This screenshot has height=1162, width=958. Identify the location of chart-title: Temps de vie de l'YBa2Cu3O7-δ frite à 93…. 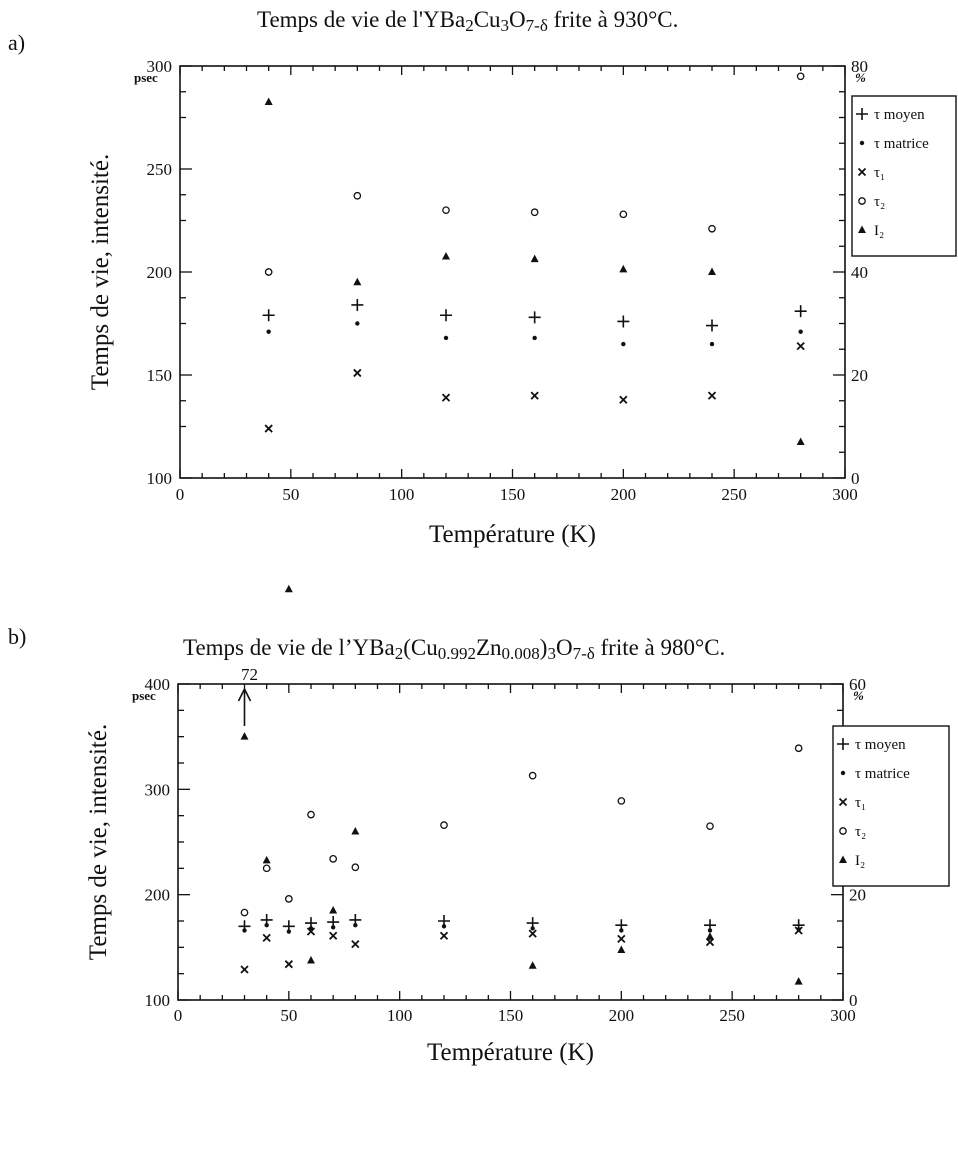
(467, 21).